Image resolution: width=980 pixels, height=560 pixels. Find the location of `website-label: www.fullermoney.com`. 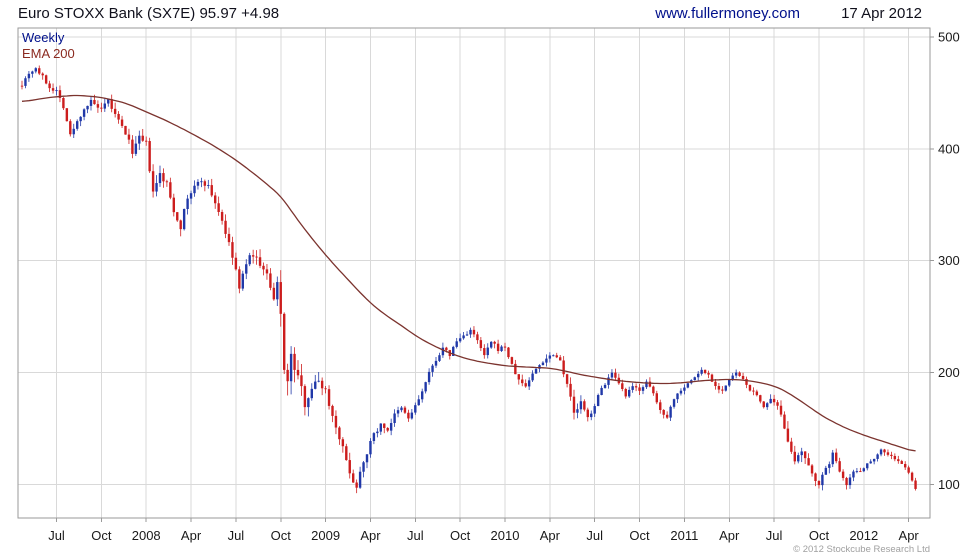

website-label: www.fullermoney.com is located at coordinates (727, 13).